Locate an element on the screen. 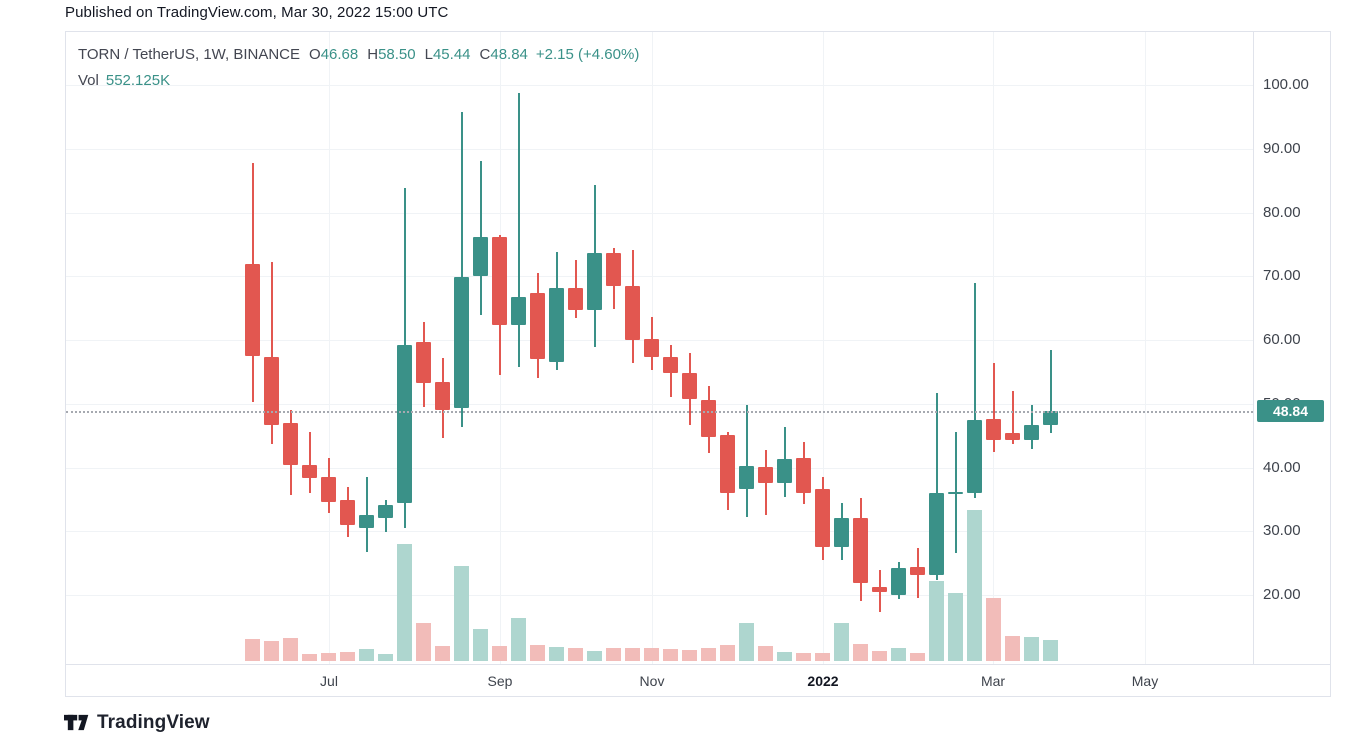  time-tick-label: May is located at coordinates (1145, 681).